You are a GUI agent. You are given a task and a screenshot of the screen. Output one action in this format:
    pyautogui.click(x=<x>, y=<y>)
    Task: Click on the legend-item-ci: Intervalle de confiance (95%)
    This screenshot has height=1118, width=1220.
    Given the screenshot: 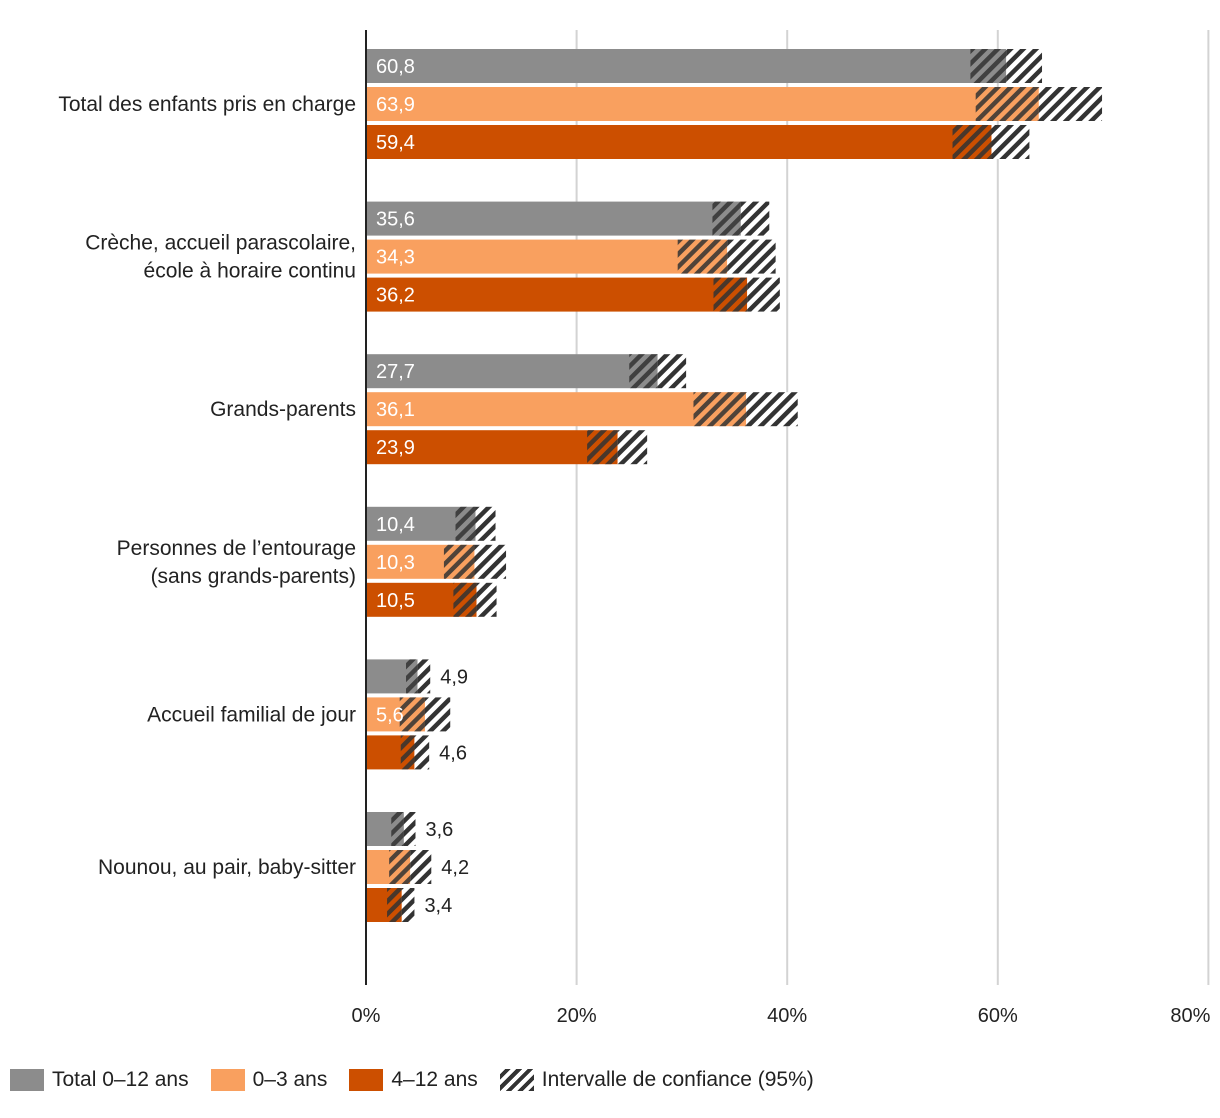 What is the action you would take?
    pyautogui.click(x=656, y=1080)
    